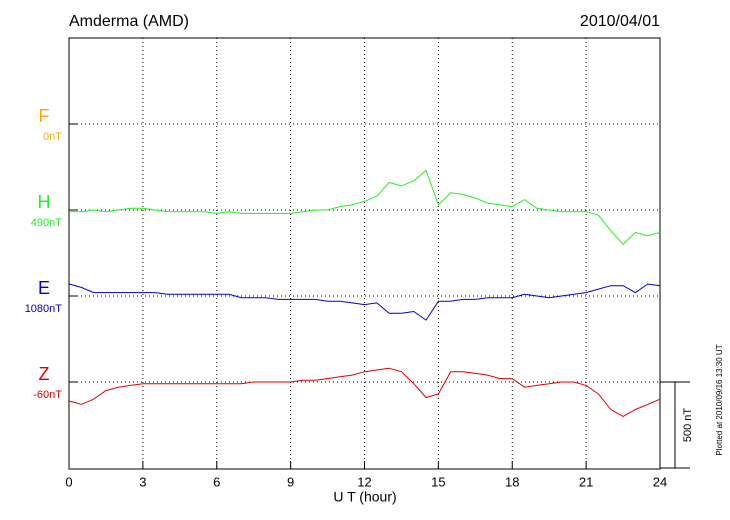 Image resolution: width=730 pixels, height=520 pixels. Describe the element at coordinates (216, 481) in the screenshot. I see `x-tick-label: 6` at that location.